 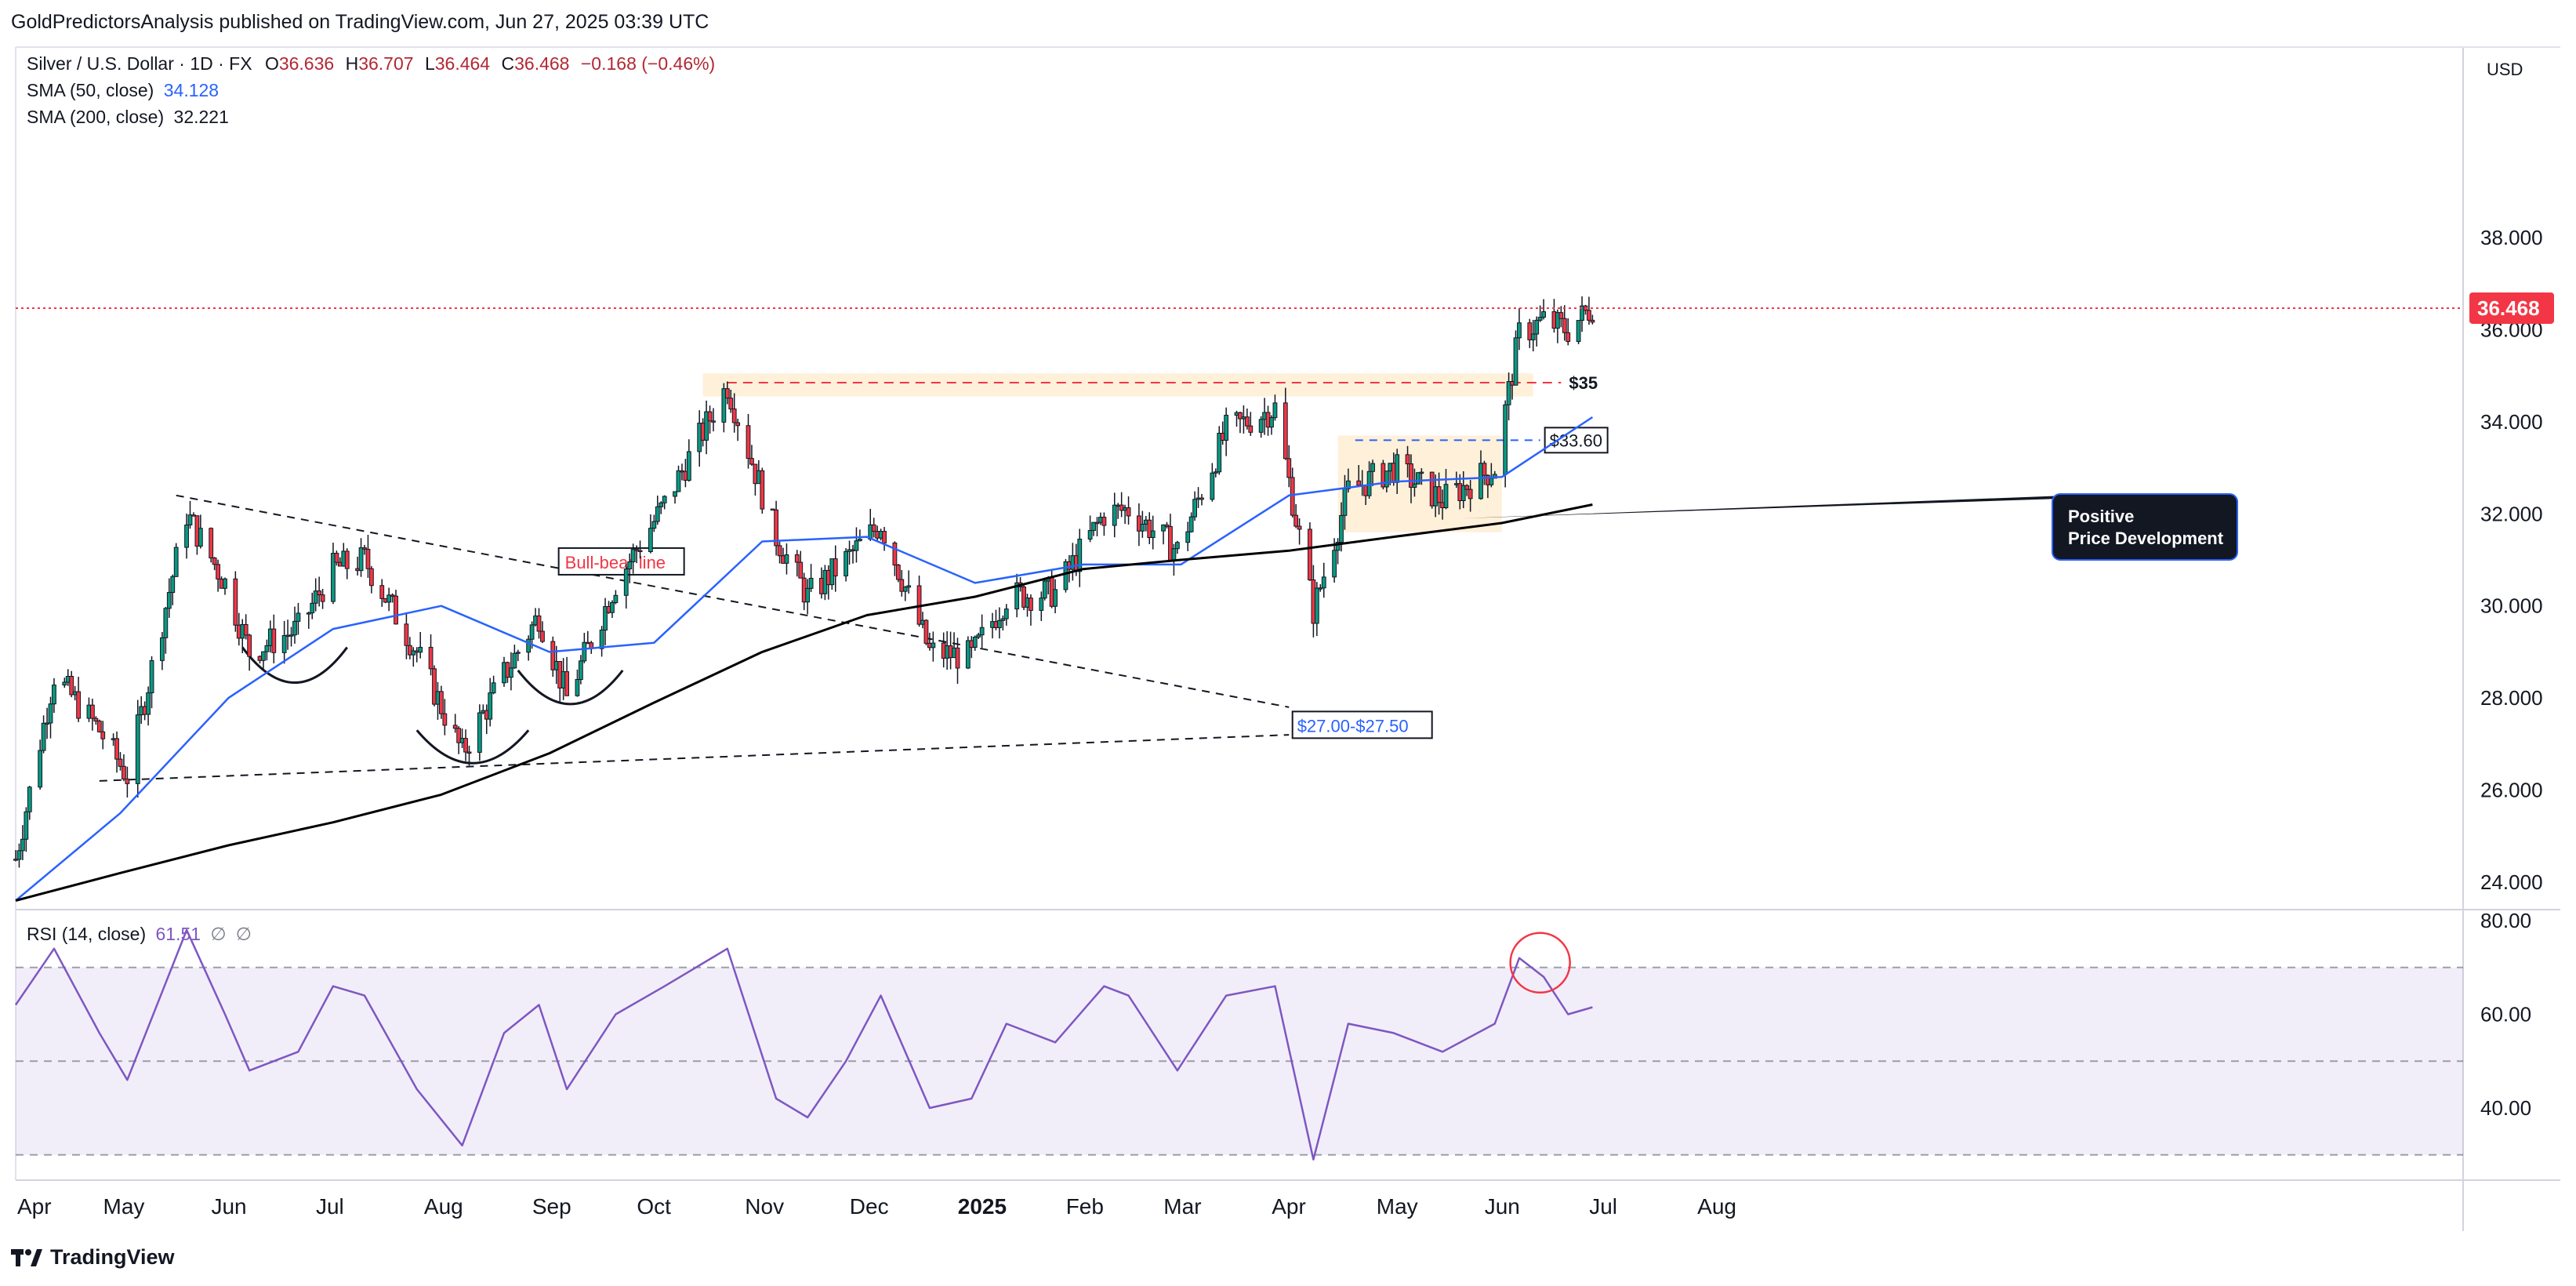 What do you see at coordinates (536, 64) in the screenshot?
I see `ohlc-close: C36.468` at bounding box center [536, 64].